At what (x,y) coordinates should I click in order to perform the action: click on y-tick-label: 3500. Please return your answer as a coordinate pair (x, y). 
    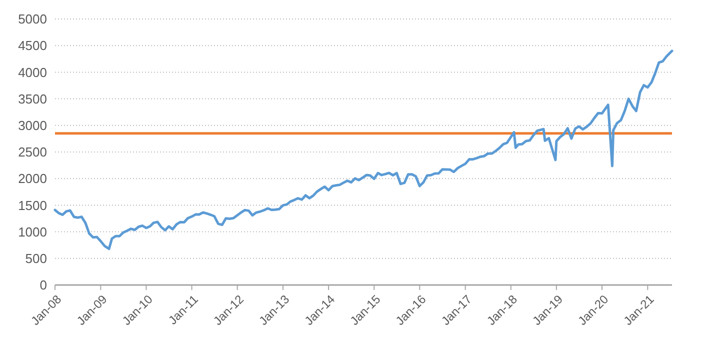
    Looking at the image, I should click on (32, 98).